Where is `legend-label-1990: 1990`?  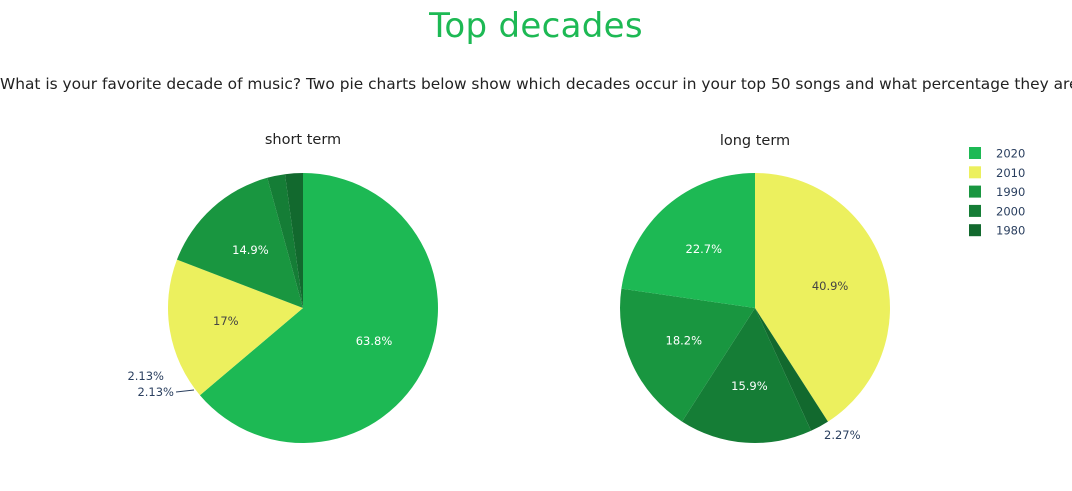
legend-label-1990: 1990 is located at coordinates (1010, 192).